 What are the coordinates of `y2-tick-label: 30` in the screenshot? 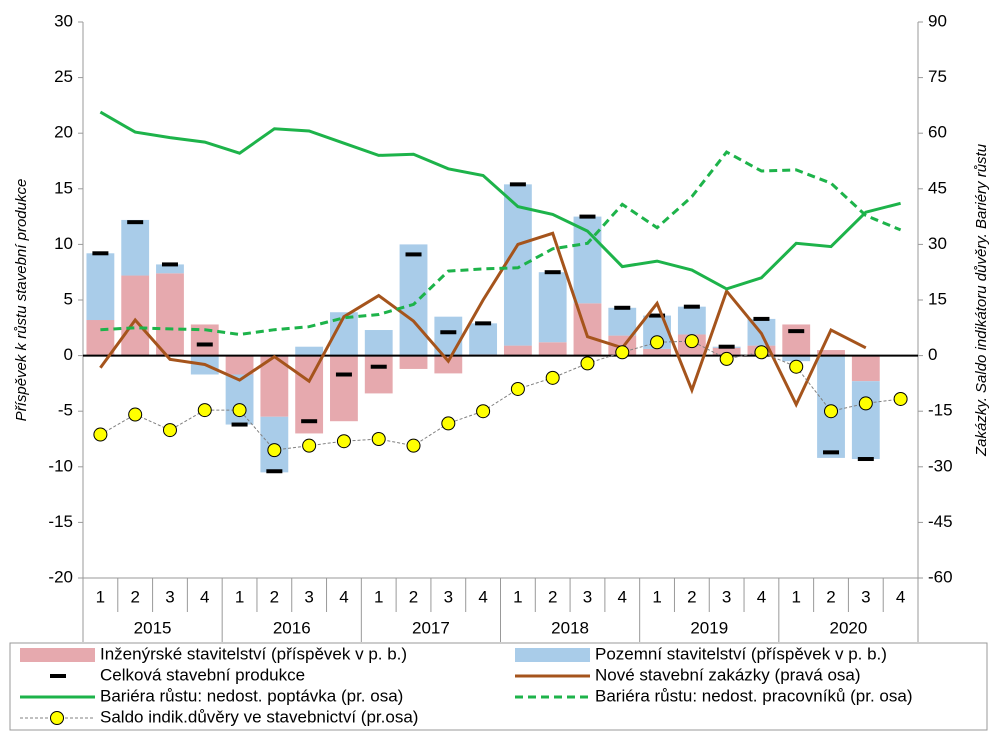 It's located at (937, 243).